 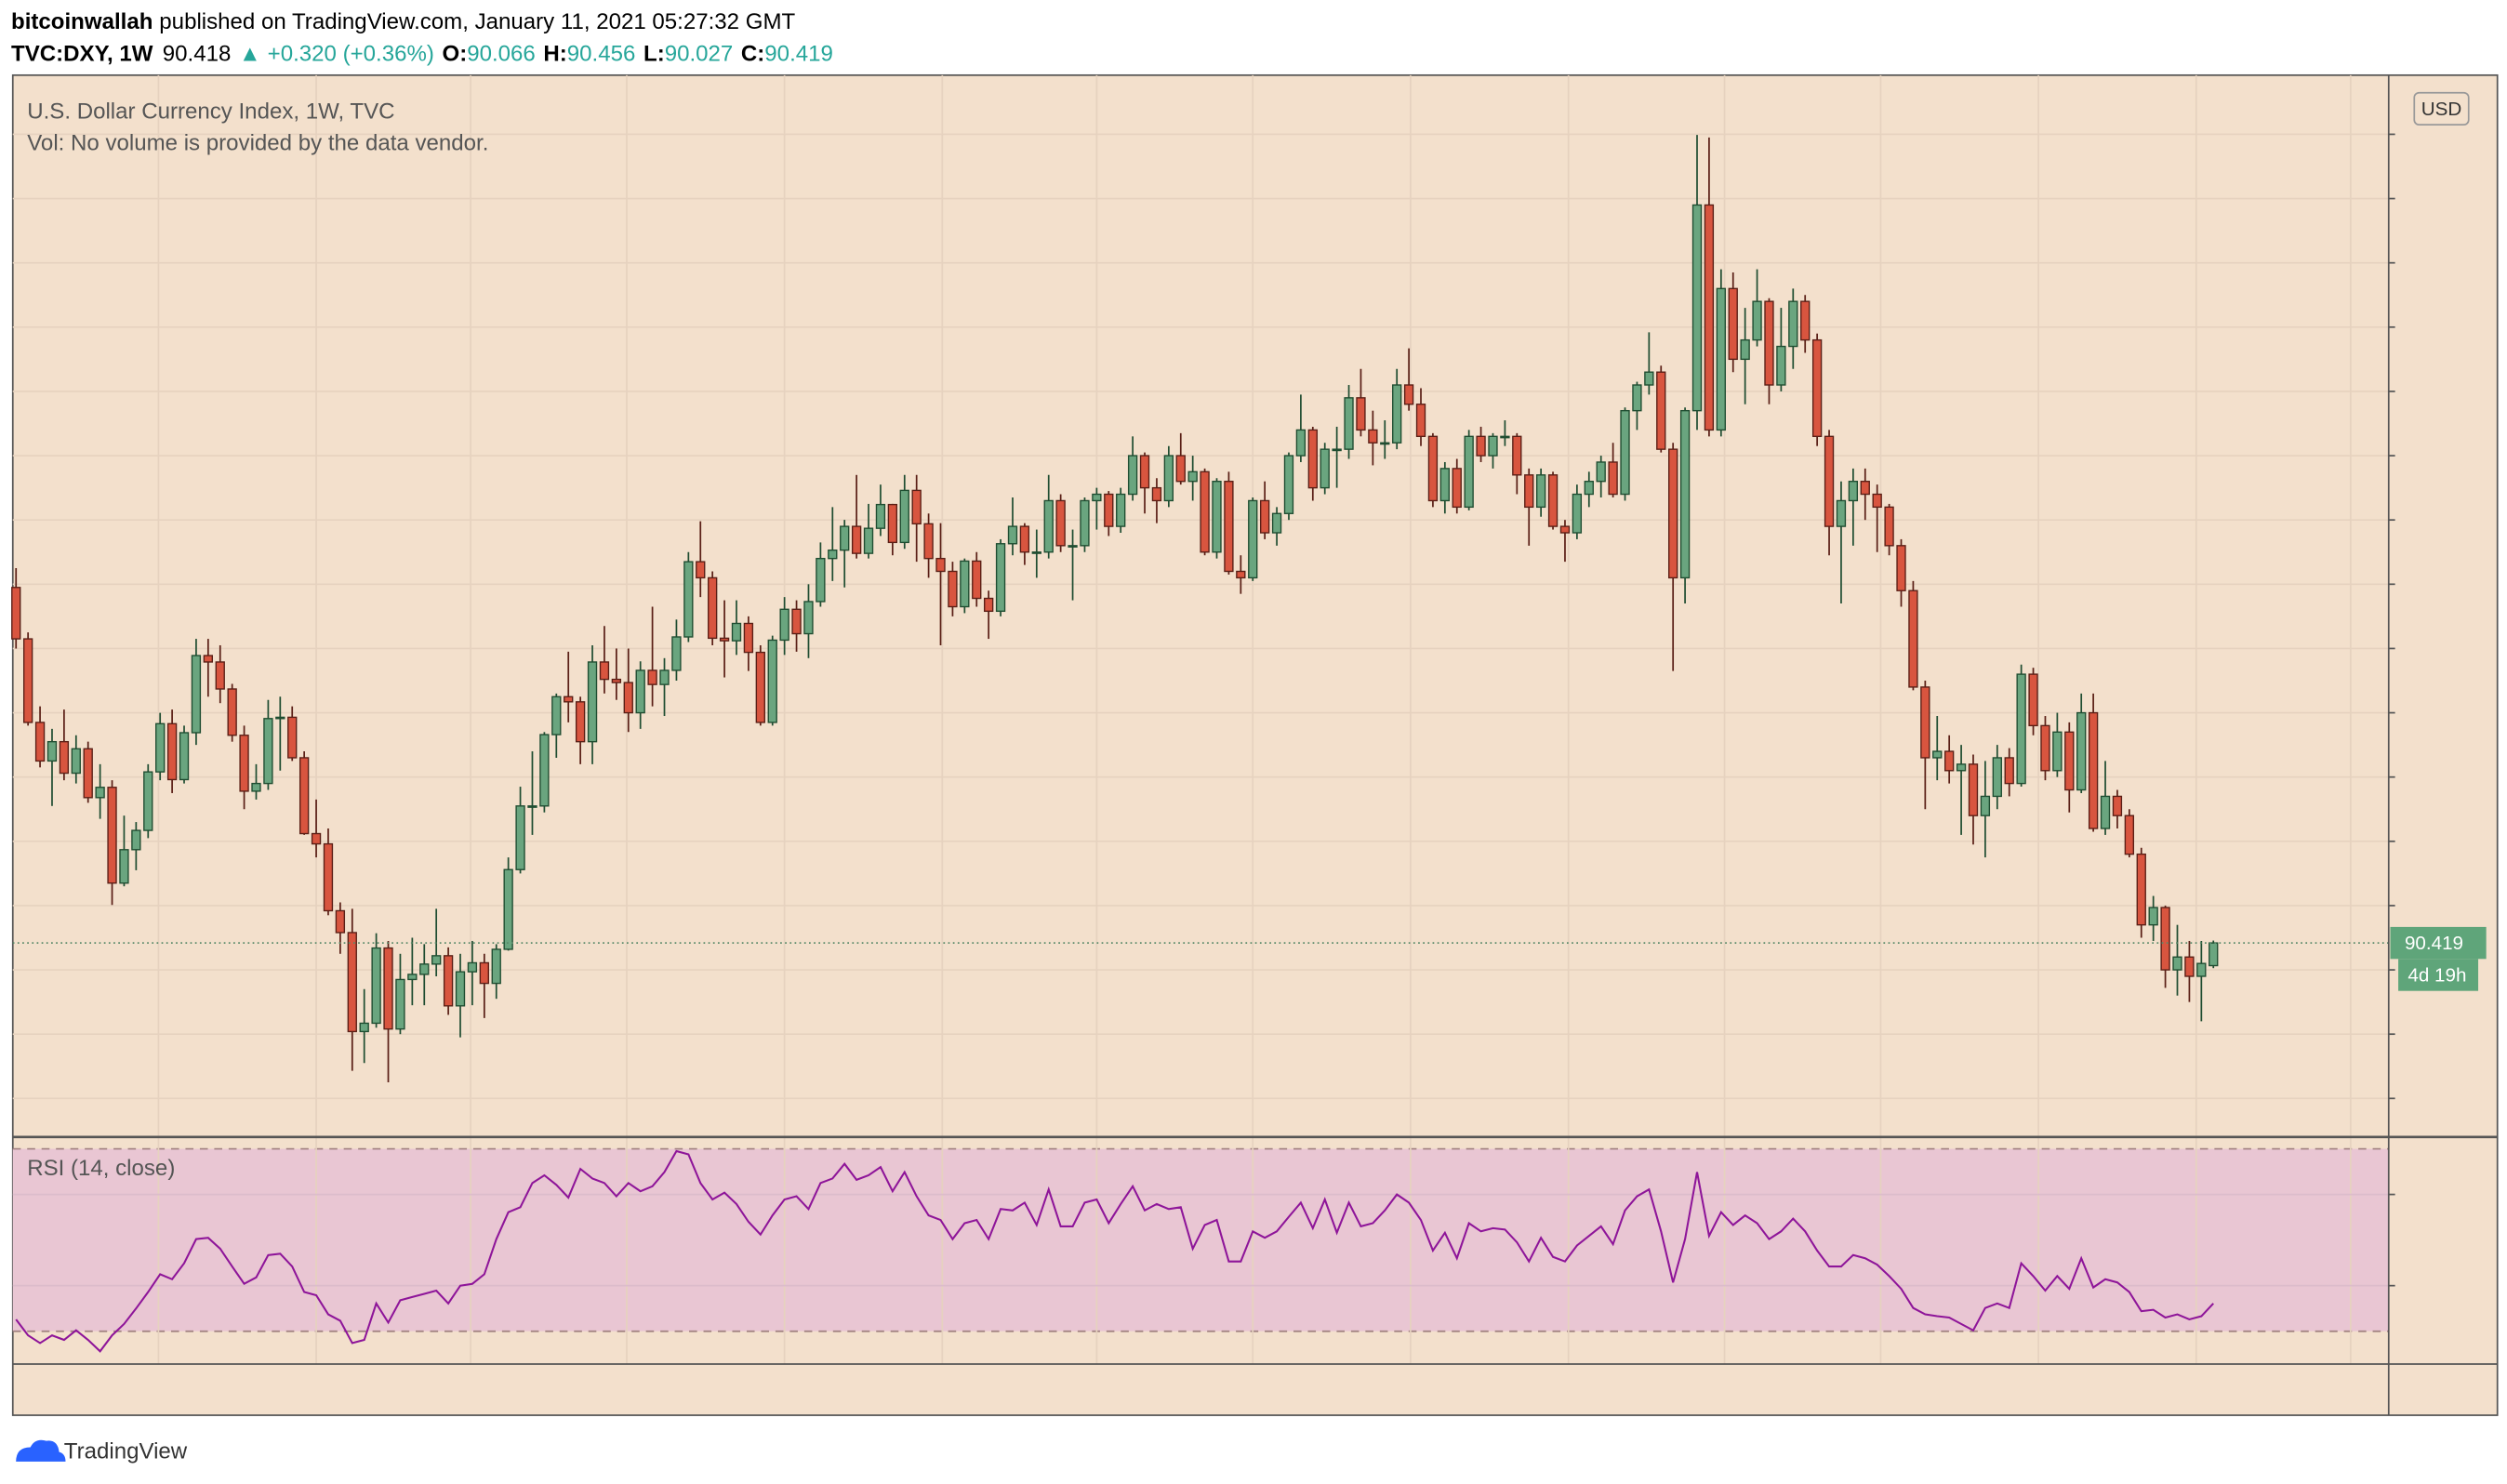 I want to click on symbol: TVC:DXY, 1W, so click(x=82, y=53).